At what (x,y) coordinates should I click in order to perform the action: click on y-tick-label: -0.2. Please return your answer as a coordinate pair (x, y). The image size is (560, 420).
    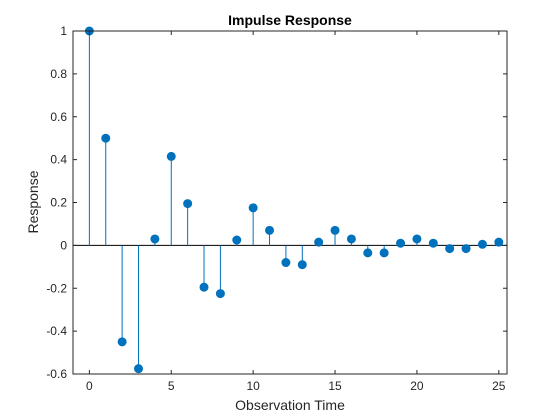
    Looking at the image, I should click on (56, 288).